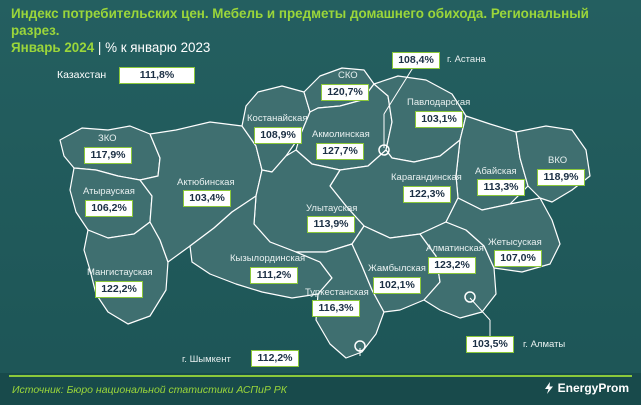  I want to click on region-value-akmola: 127,7%, so click(340, 151).